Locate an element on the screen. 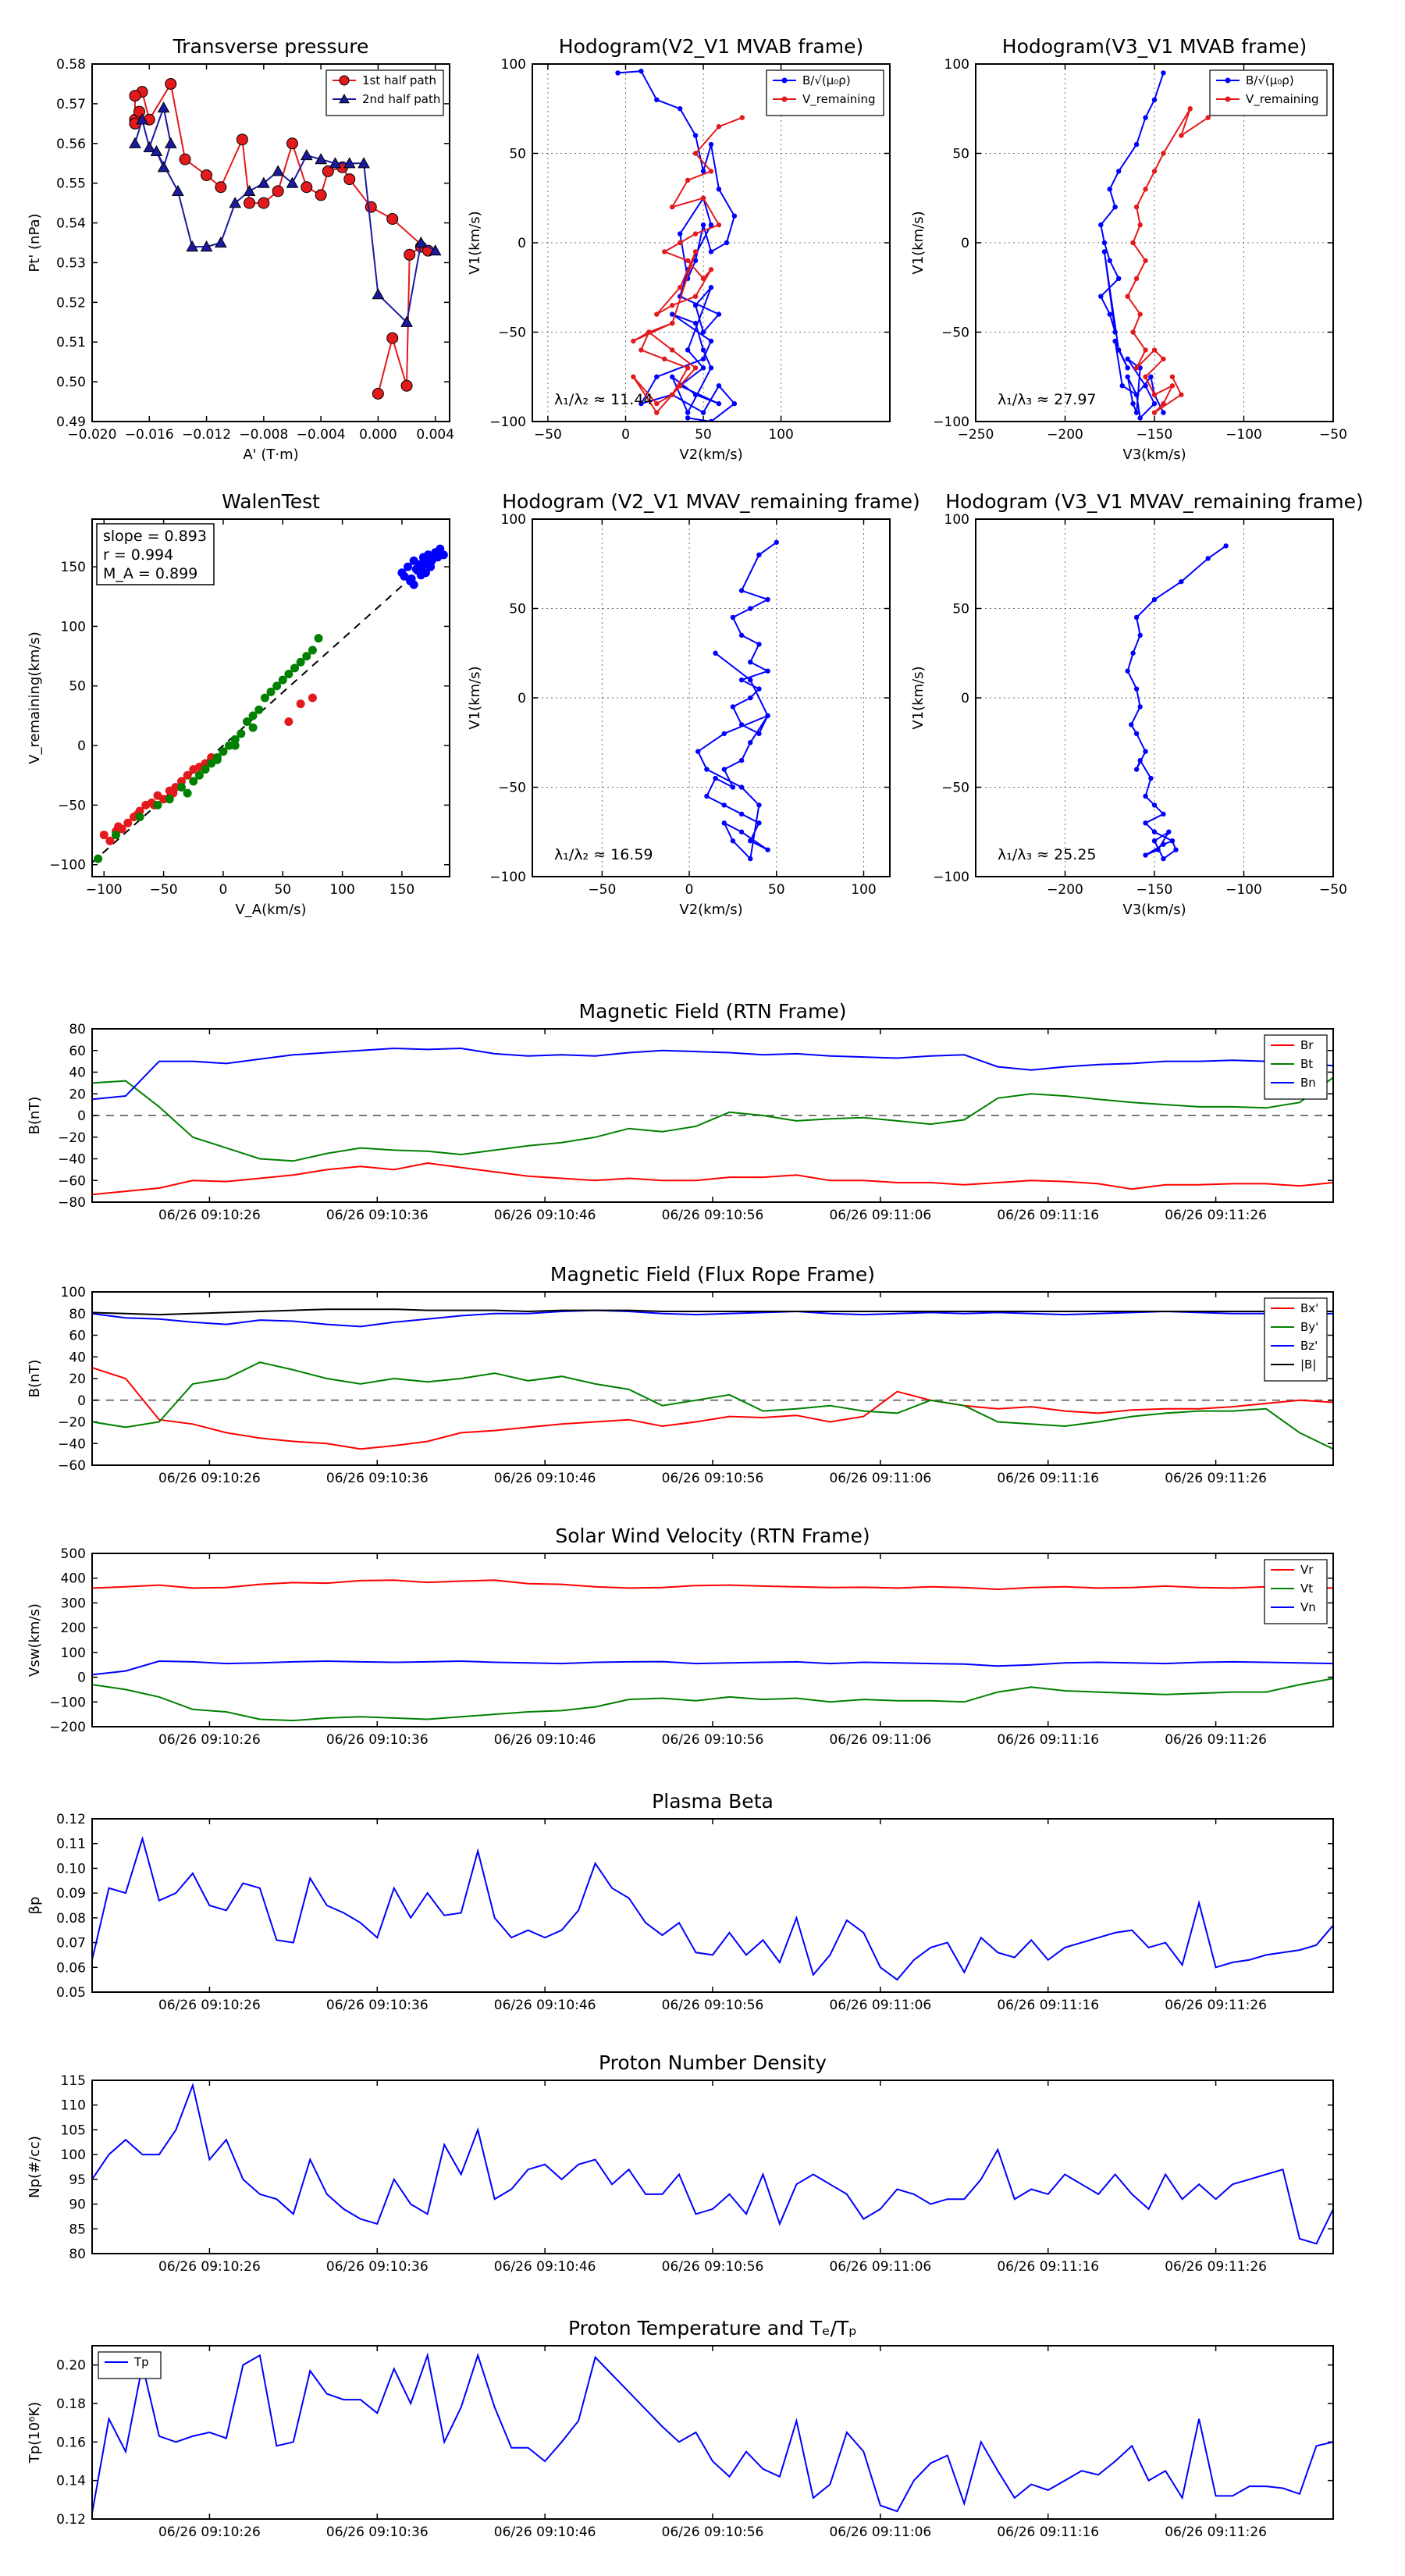  y-tick-label: 300 is located at coordinates (73, 1603).